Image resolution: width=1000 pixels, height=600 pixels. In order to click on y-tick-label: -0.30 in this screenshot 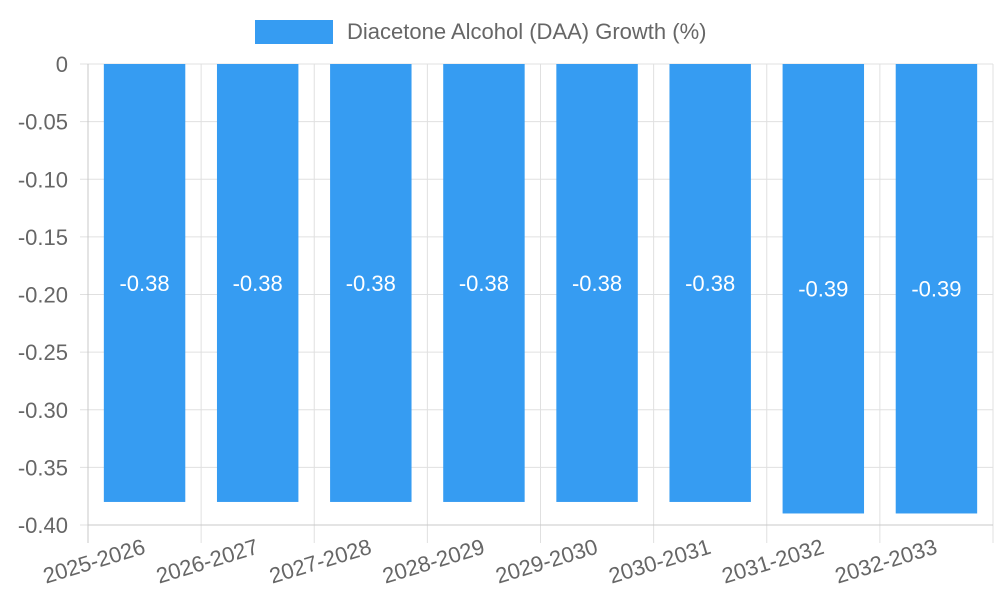, I will do `click(43, 410)`.